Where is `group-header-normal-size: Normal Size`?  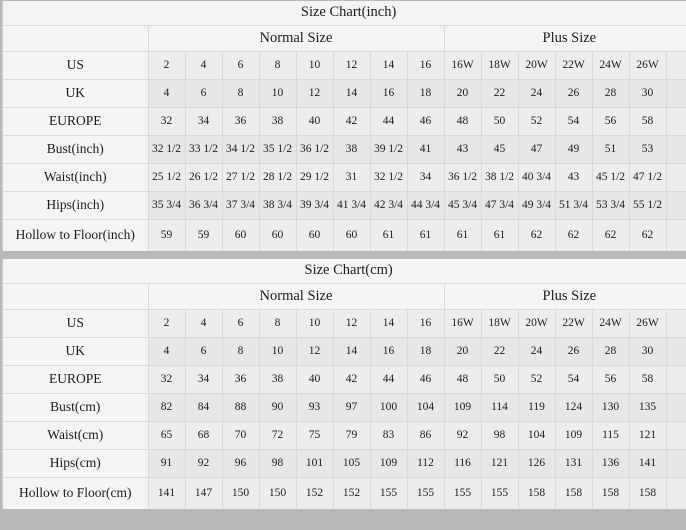
group-header-normal-size: Normal Size is located at coordinates (296, 296).